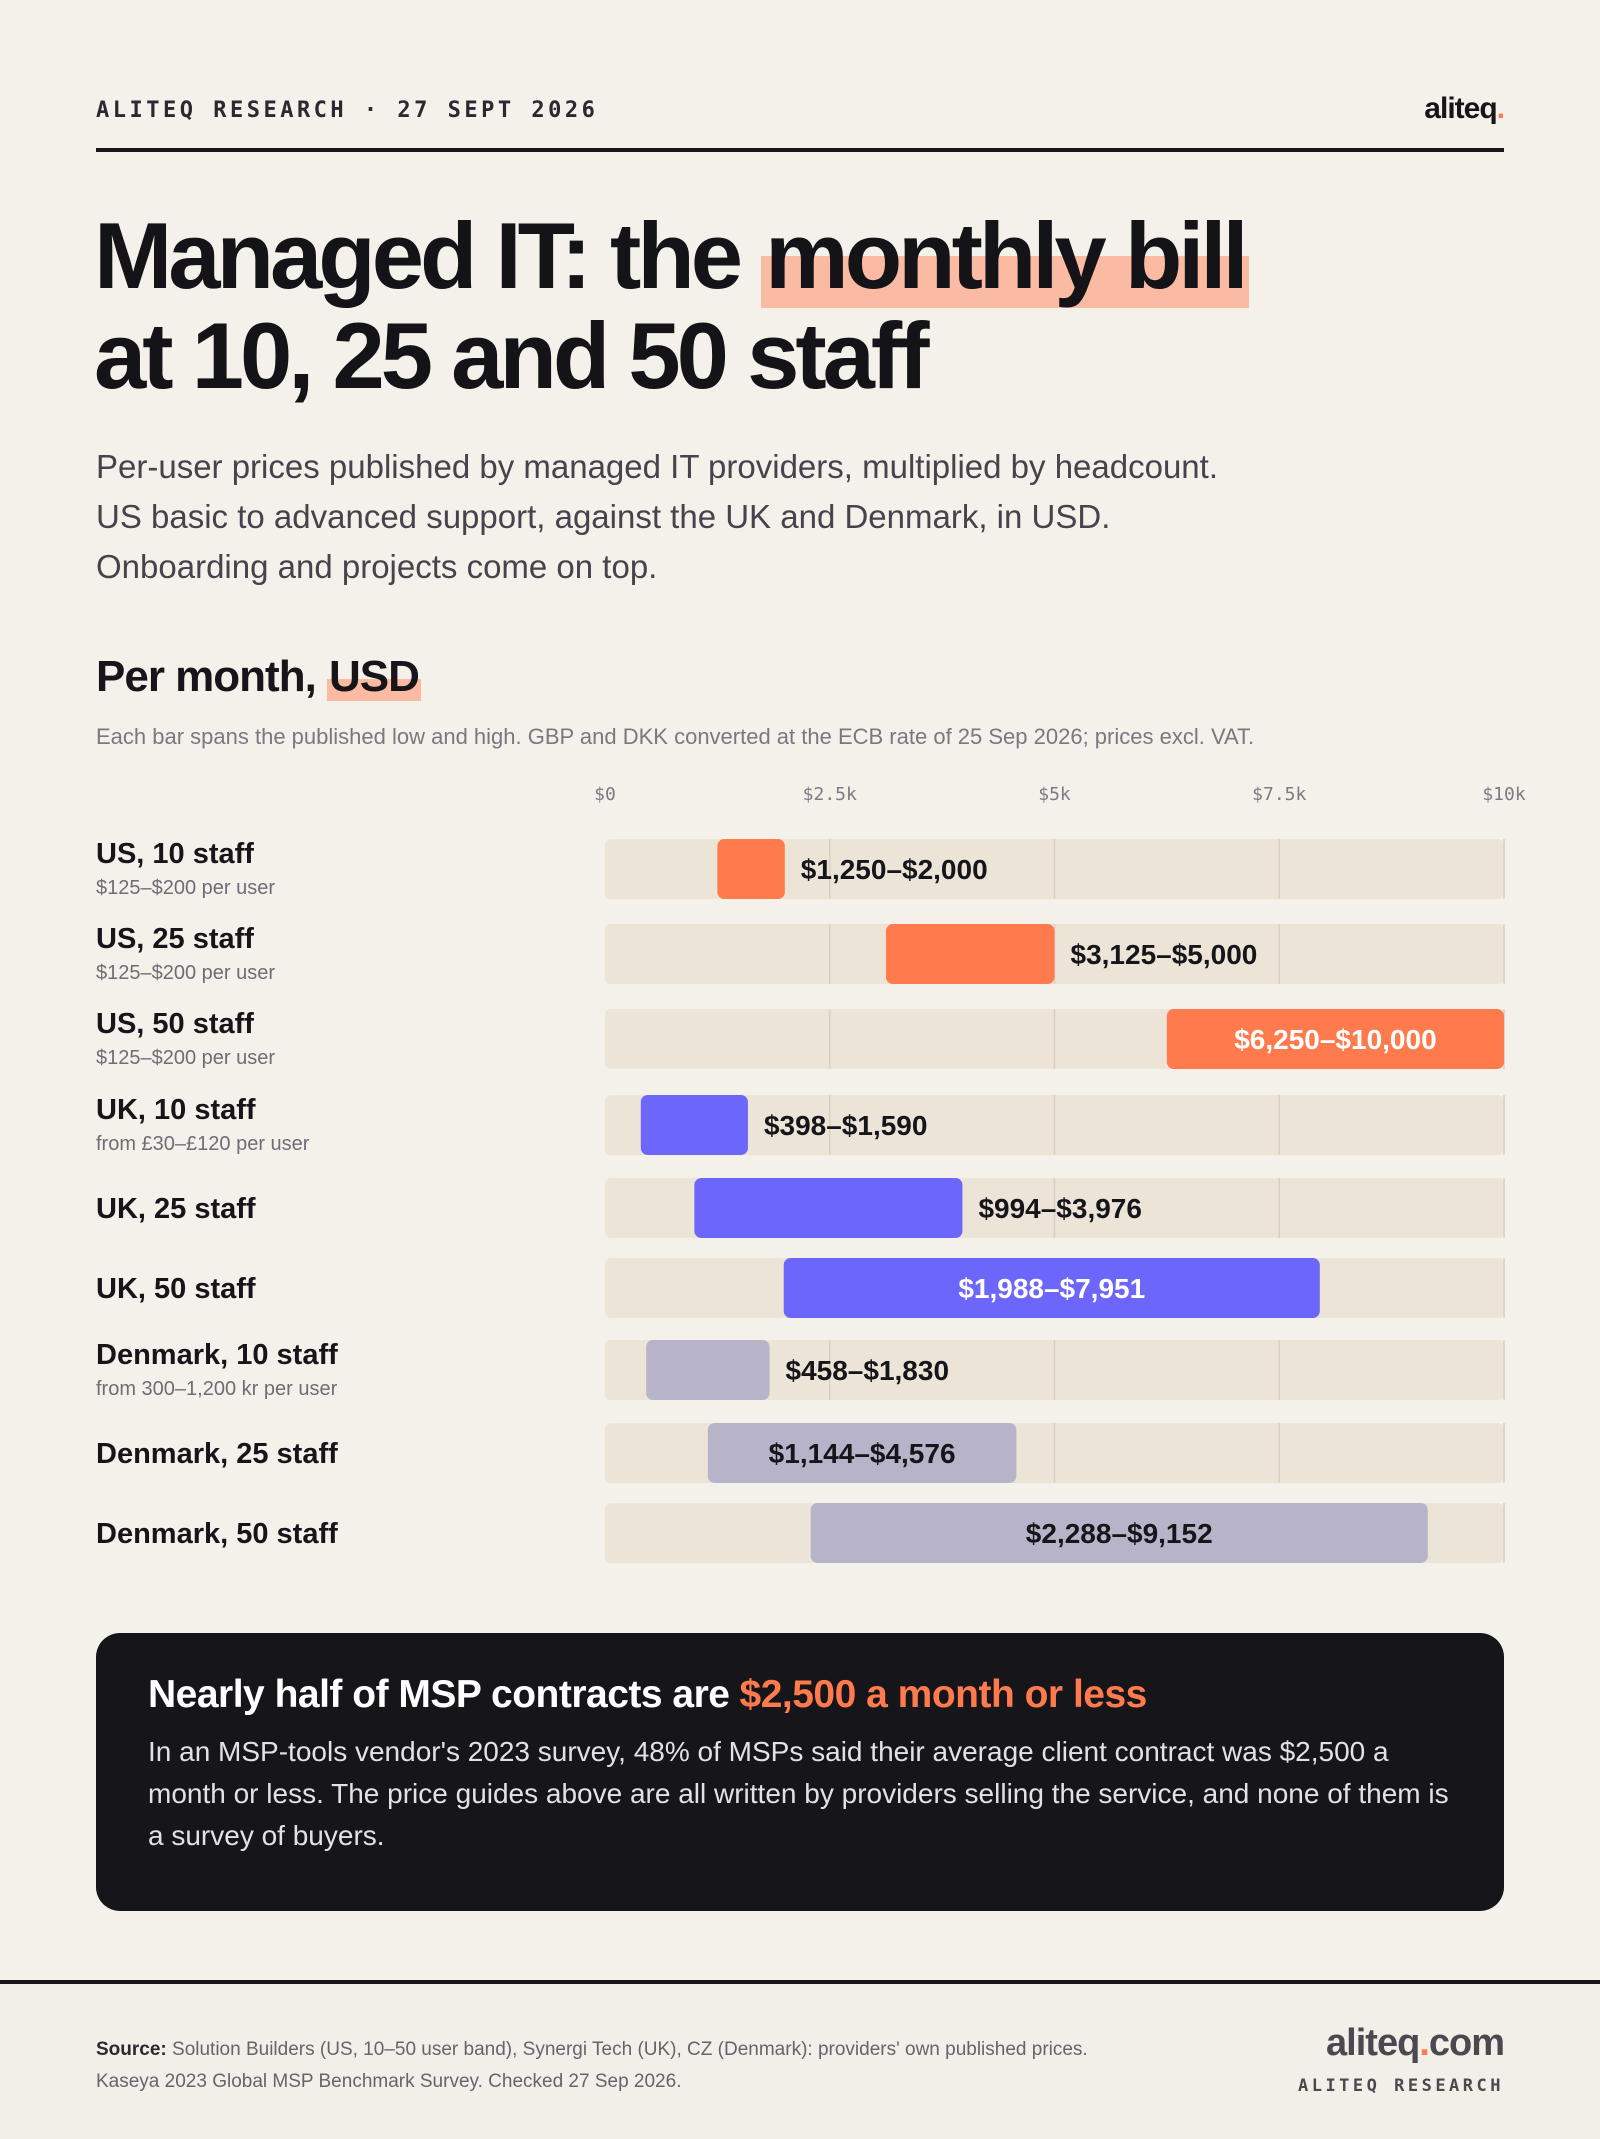 This screenshot has height=2139, width=1600. What do you see at coordinates (176, 1110) in the screenshot?
I see `row-label: UK, 10 staff` at bounding box center [176, 1110].